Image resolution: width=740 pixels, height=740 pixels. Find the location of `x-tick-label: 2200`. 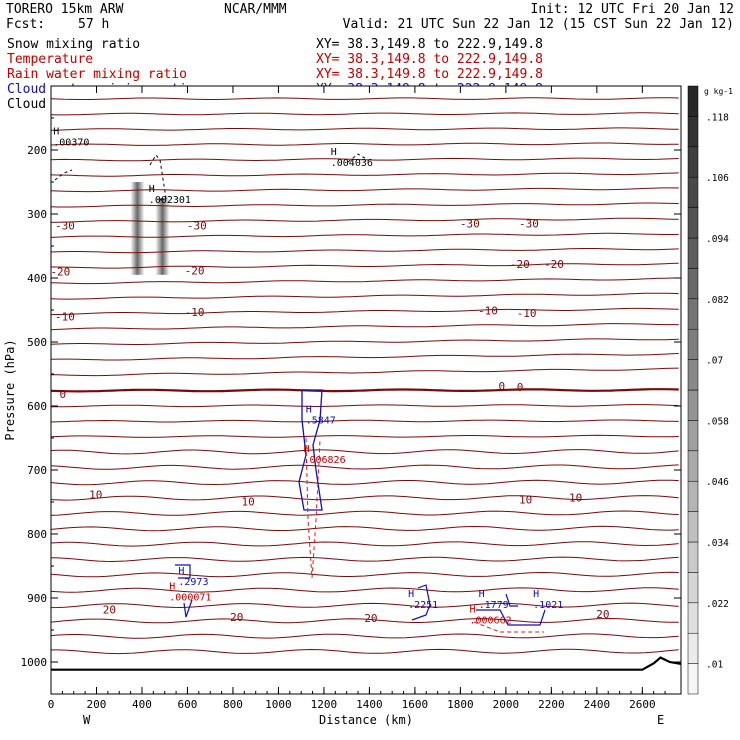

x-tick-label: 2200 is located at coordinates (551, 704).